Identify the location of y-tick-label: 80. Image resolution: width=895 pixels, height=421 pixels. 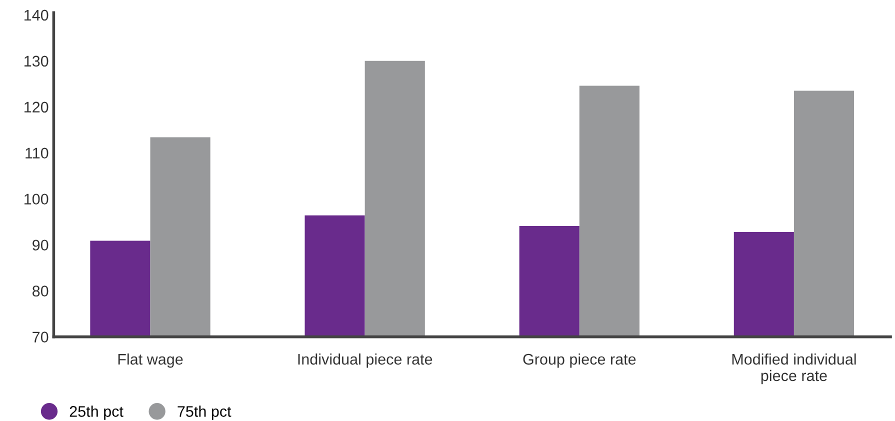
(40, 291).